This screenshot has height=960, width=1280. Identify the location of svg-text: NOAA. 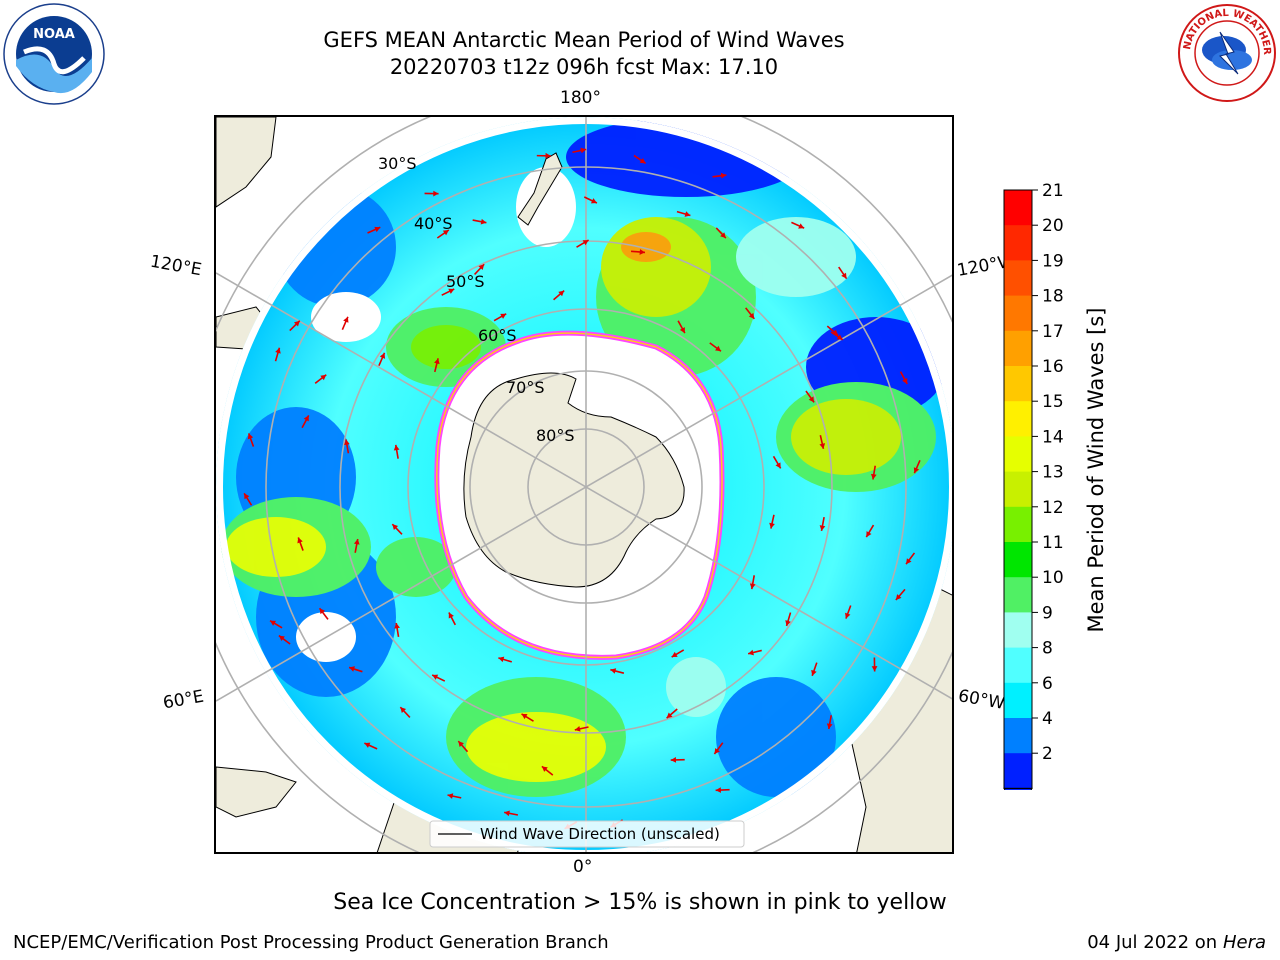
(54, 34).